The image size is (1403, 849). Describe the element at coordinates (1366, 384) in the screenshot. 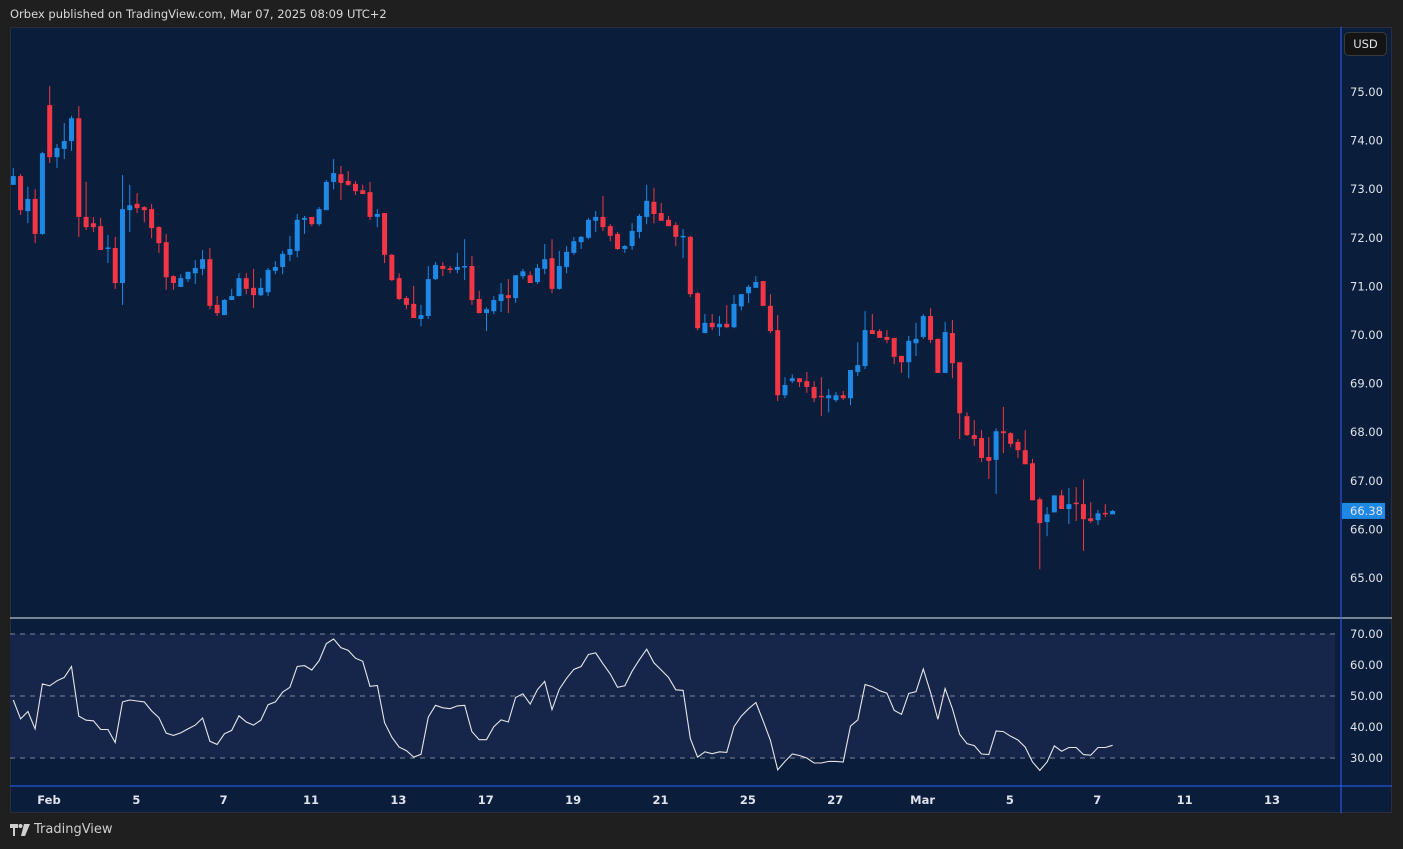

I see `price-tick-label: 69.00` at that location.